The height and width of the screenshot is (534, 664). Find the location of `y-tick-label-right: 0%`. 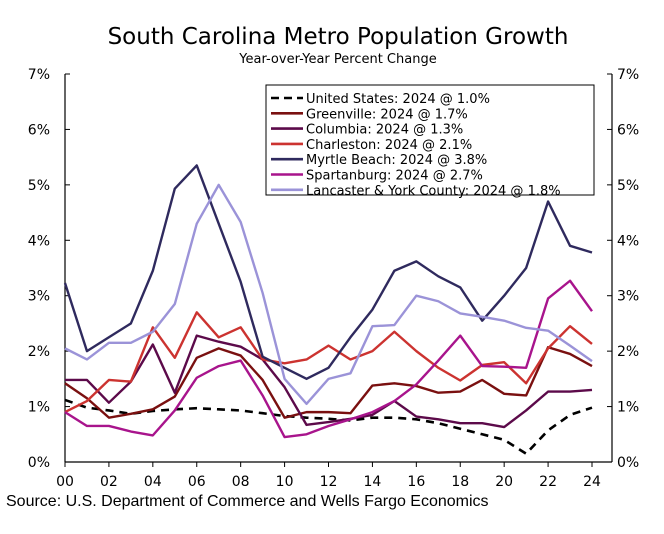

y-tick-label-right: 0% is located at coordinates (628, 463).